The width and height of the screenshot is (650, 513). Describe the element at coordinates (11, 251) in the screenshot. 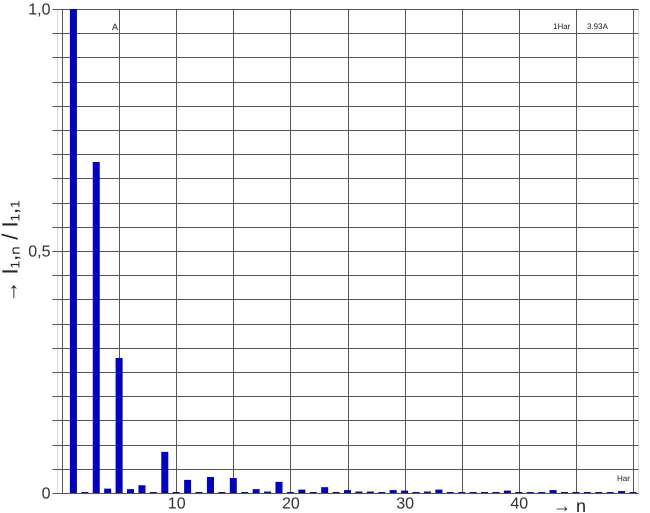

I see `y-axis-title: → I₁,ₙ / I₁,₁` at that location.